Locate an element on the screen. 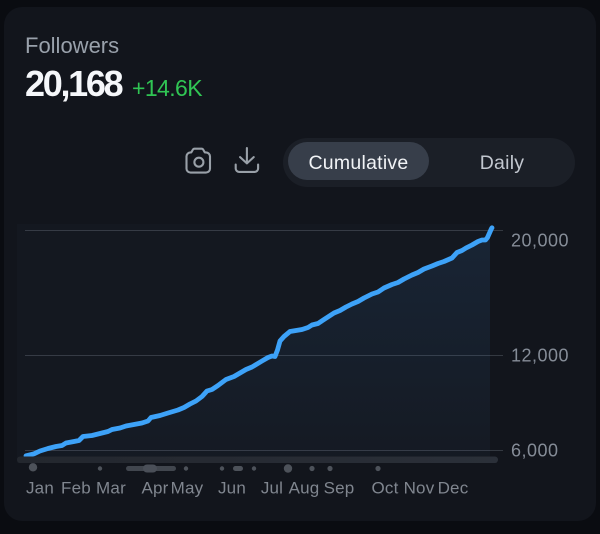  svg-text: Dec is located at coordinates (453, 488).